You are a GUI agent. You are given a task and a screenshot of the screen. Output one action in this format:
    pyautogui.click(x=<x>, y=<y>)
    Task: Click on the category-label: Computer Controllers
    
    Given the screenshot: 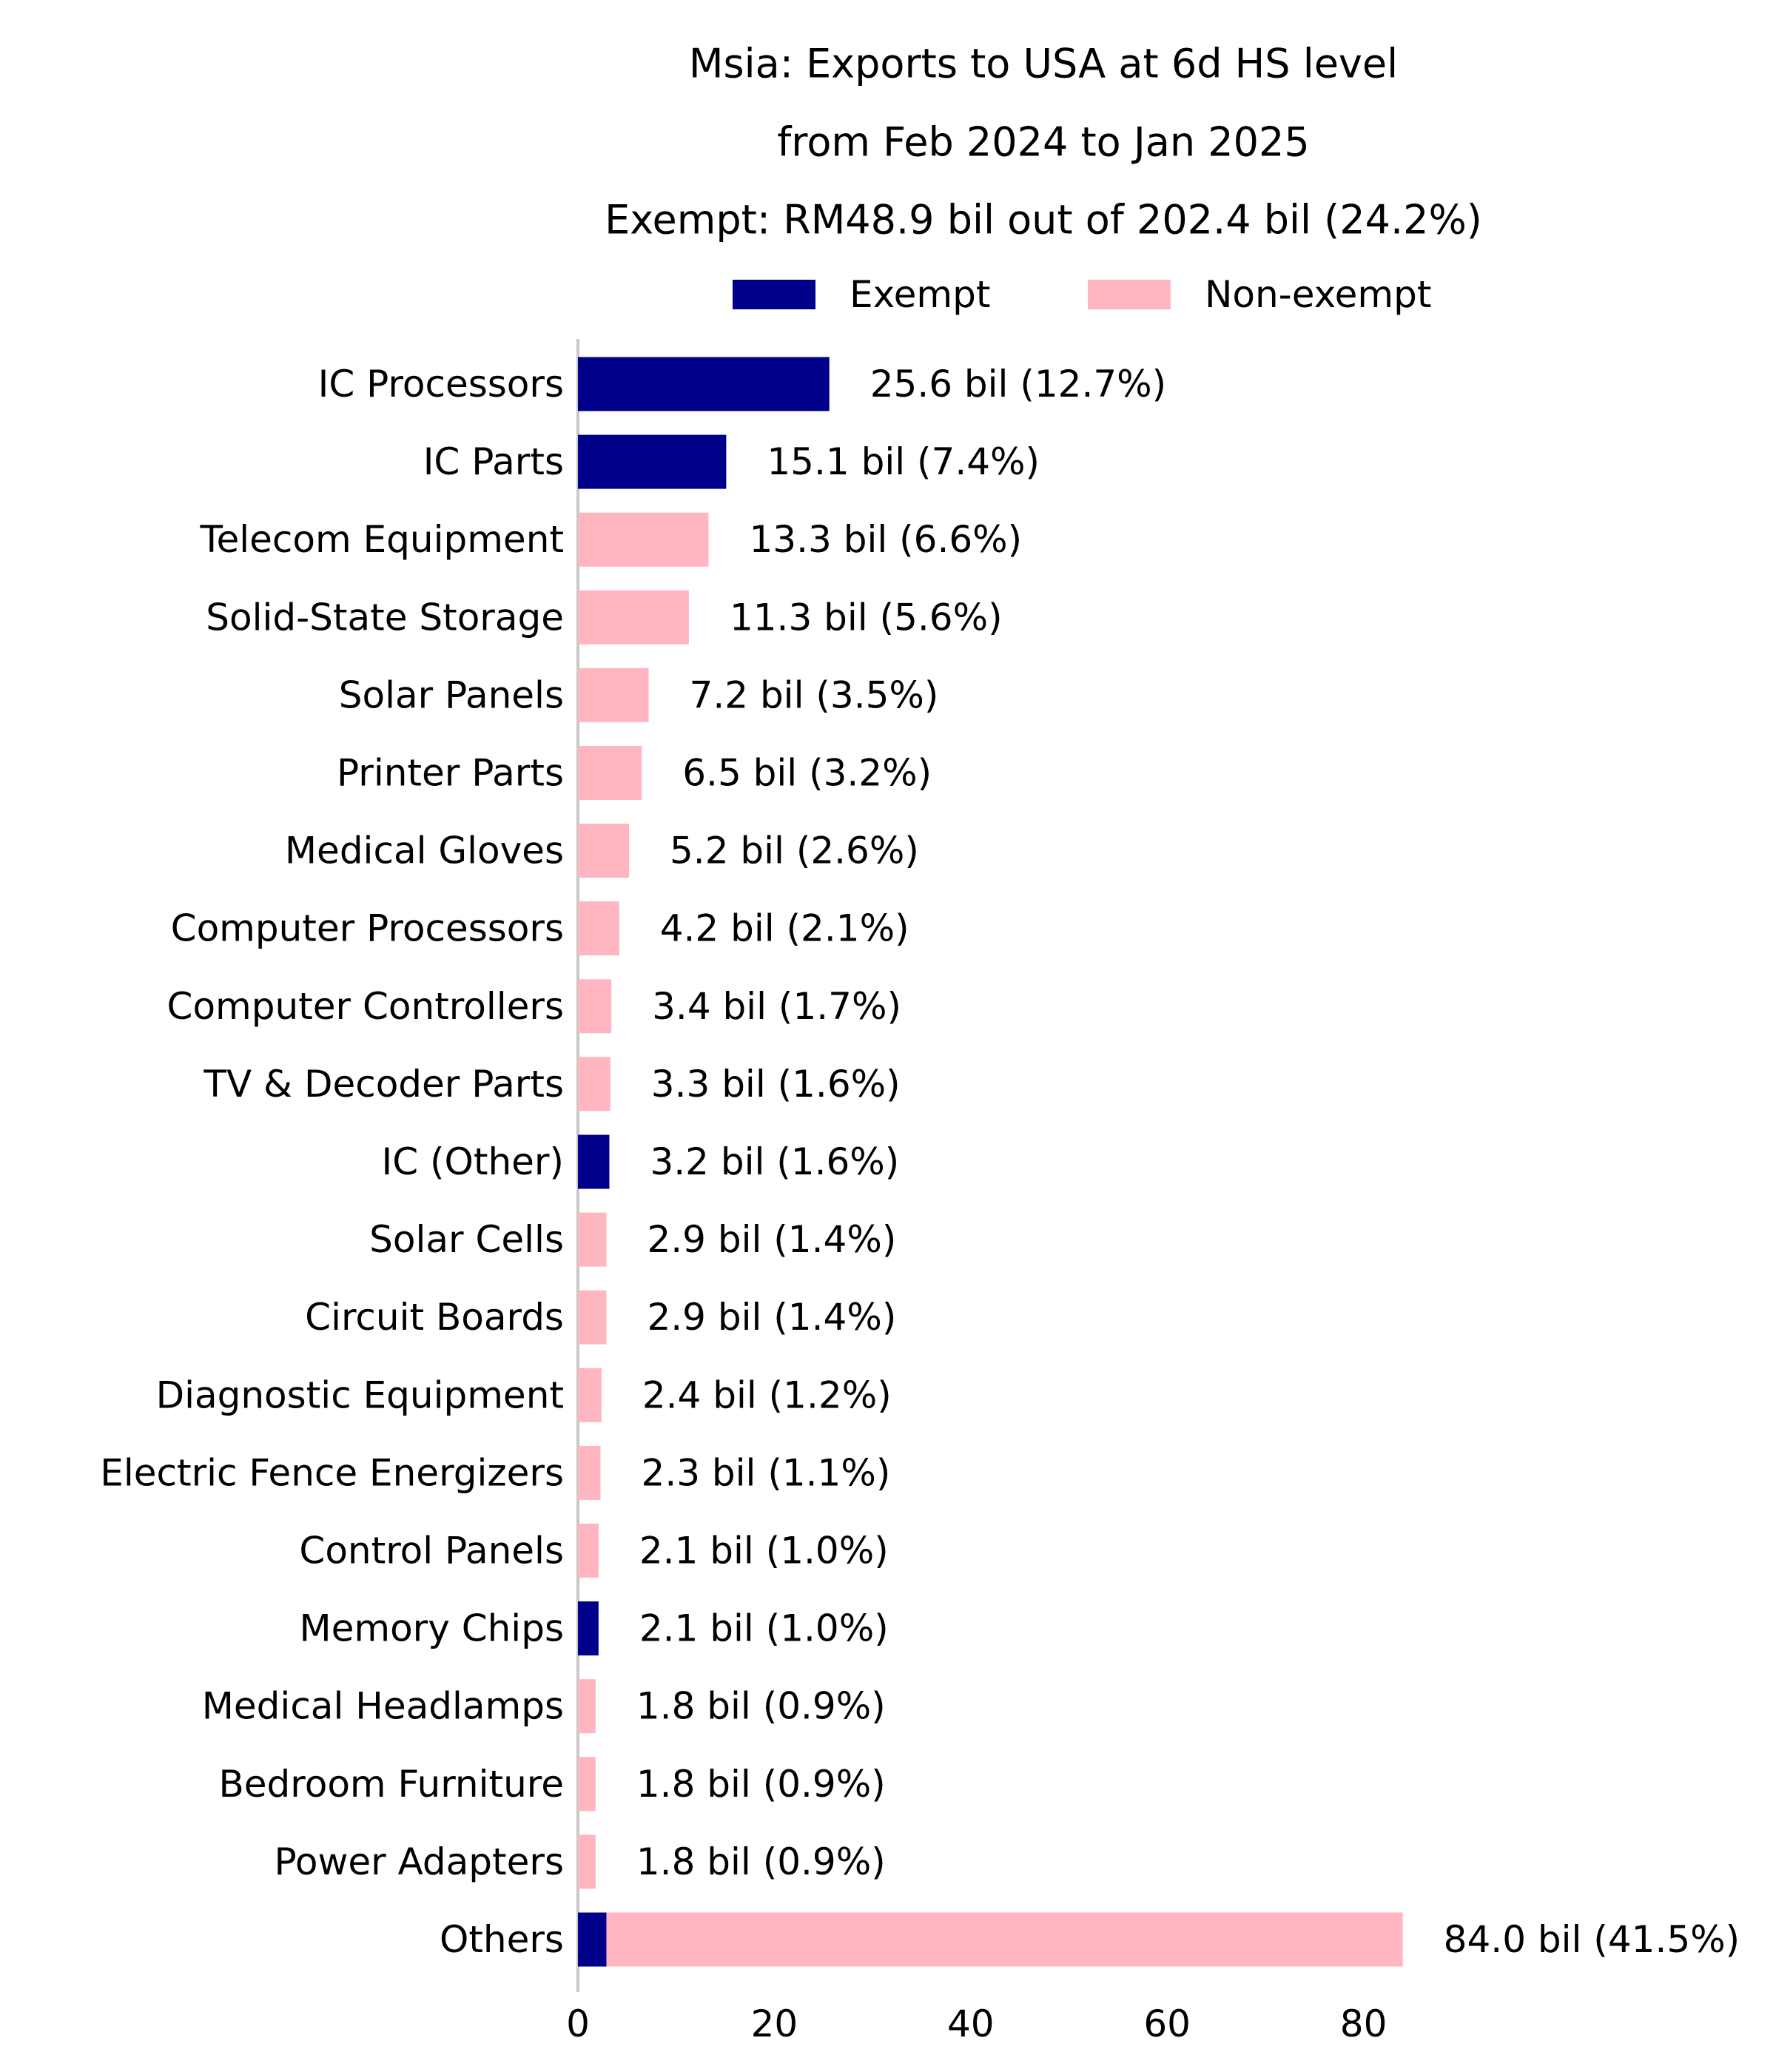 What is the action you would take?
    pyautogui.click(x=365, y=1006)
    